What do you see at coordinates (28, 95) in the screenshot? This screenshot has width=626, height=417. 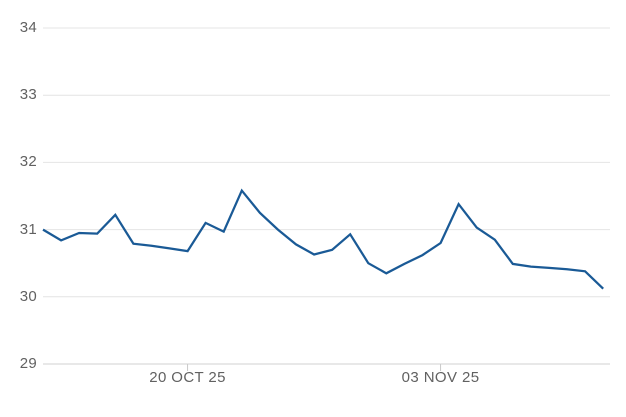 I see `y-axis-label: 33` at bounding box center [28, 95].